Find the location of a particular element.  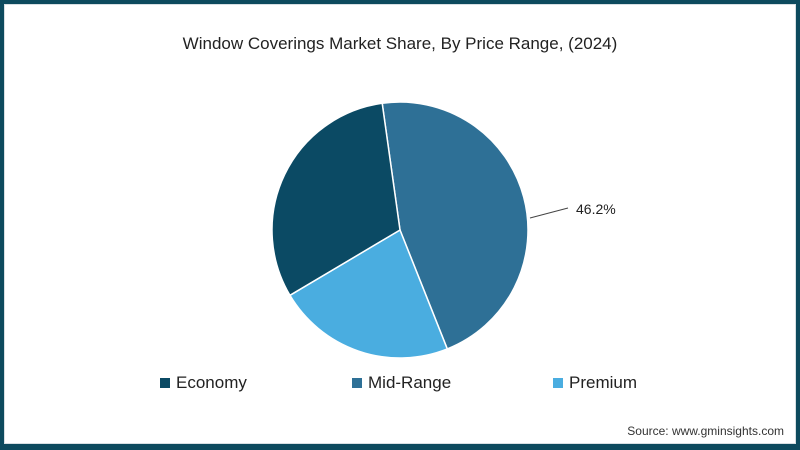

pie-slice-mid-range is located at coordinates (455, 225).